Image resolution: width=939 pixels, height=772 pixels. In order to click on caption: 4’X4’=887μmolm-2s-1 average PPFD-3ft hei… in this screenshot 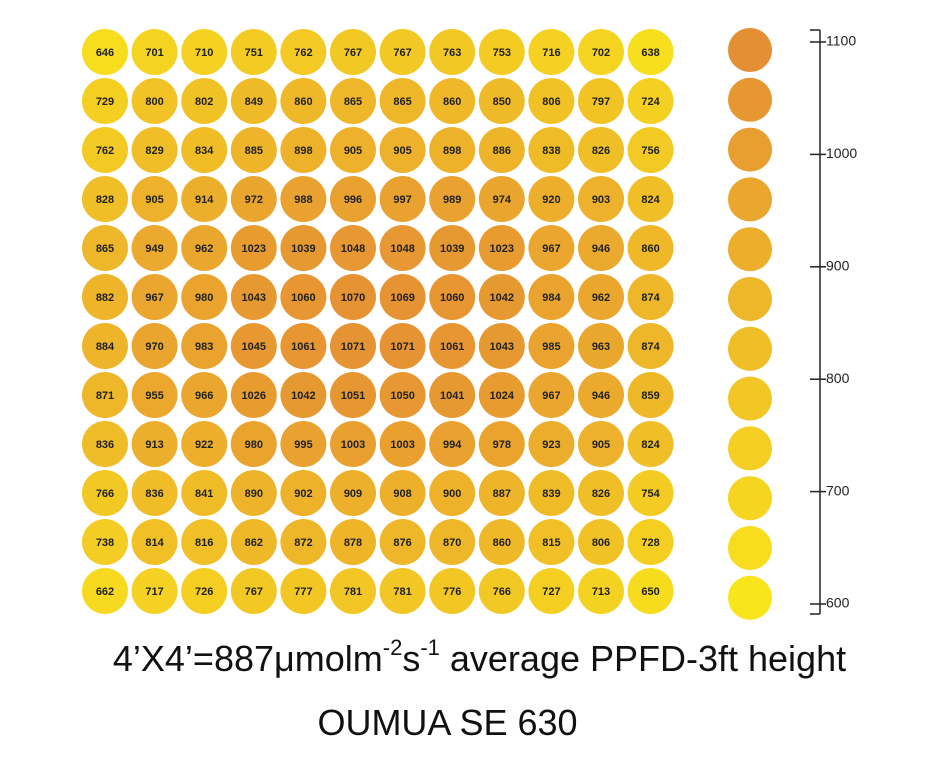, I will do `click(474, 657)`.